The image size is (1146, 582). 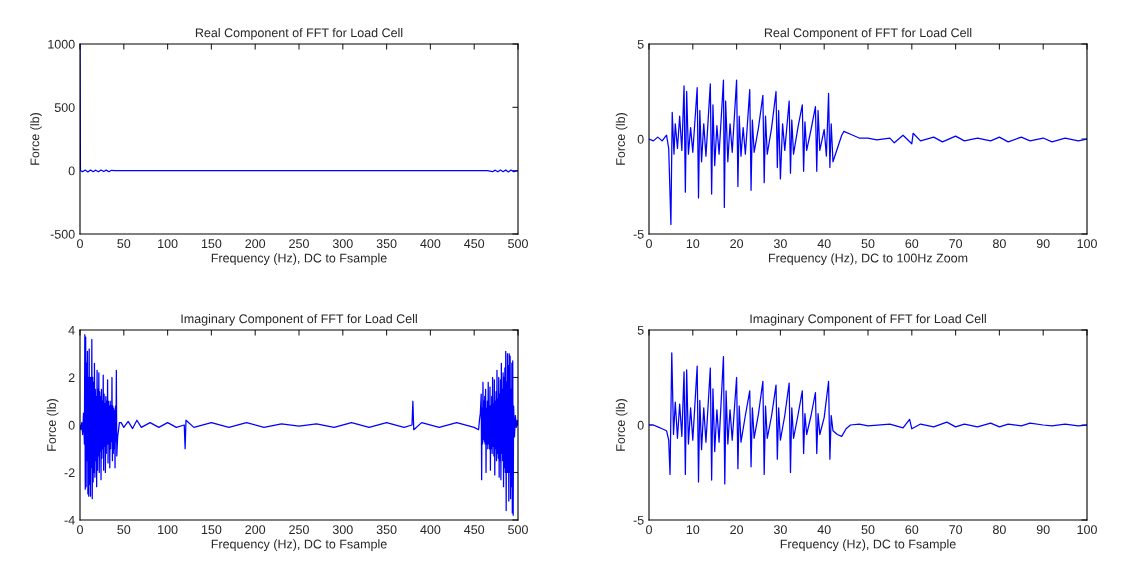 What do you see at coordinates (868, 259) in the screenshot?
I see `x-axis-title: Frequency (Hz), DC to 100Hz Zoom` at bounding box center [868, 259].